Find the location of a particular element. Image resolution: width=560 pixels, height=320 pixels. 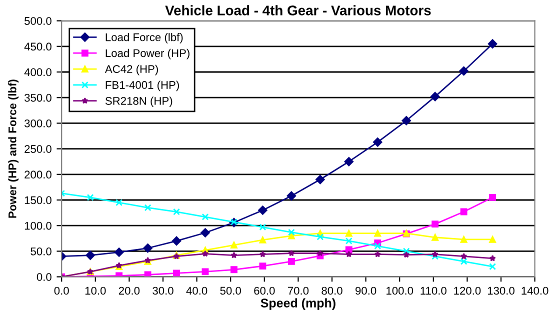

x-tick-label: 80.0 is located at coordinates (332, 290).